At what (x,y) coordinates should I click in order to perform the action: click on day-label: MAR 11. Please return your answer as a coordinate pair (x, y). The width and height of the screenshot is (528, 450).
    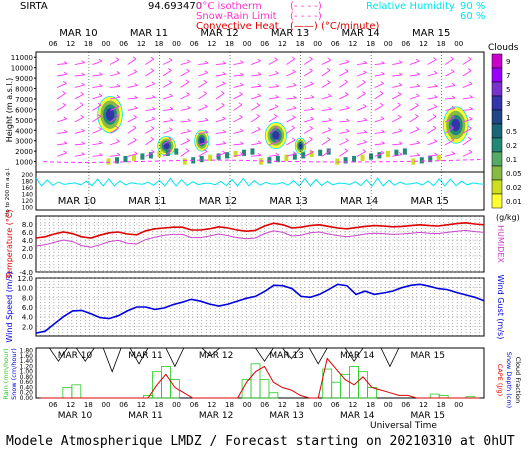
    Looking at the image, I should click on (145, 356).